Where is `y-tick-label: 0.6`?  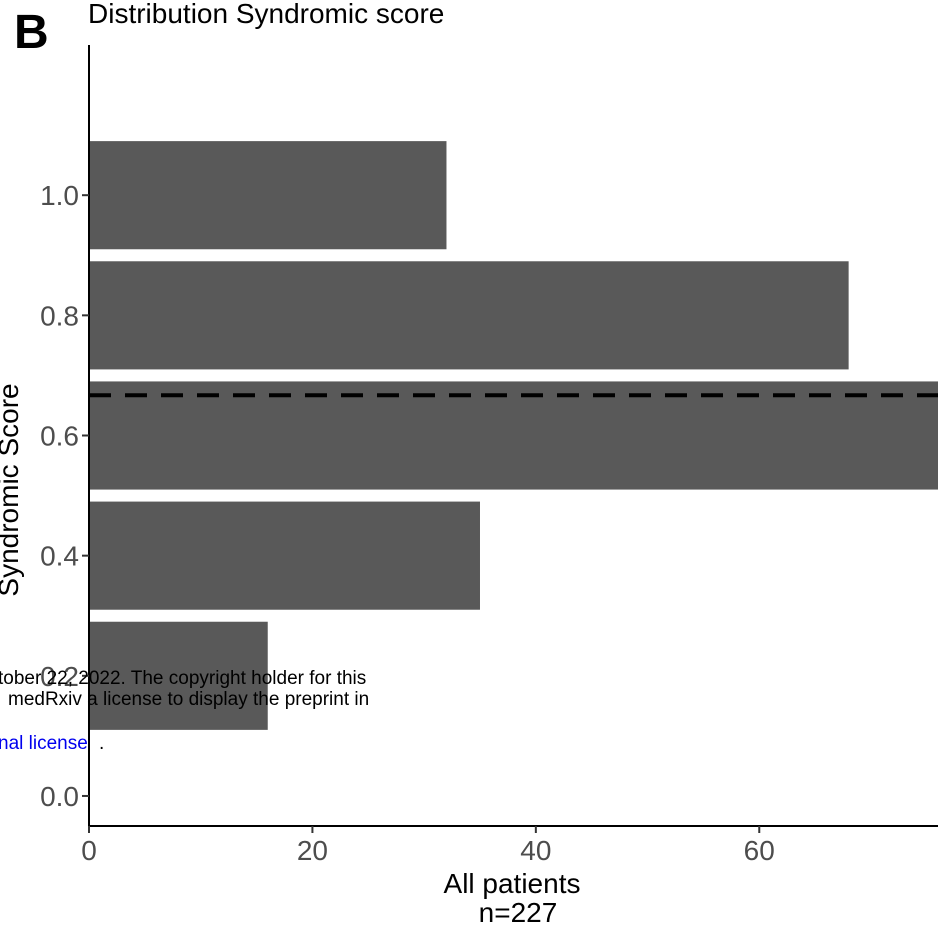
y-tick-label: 0.6 is located at coordinates (59, 436).